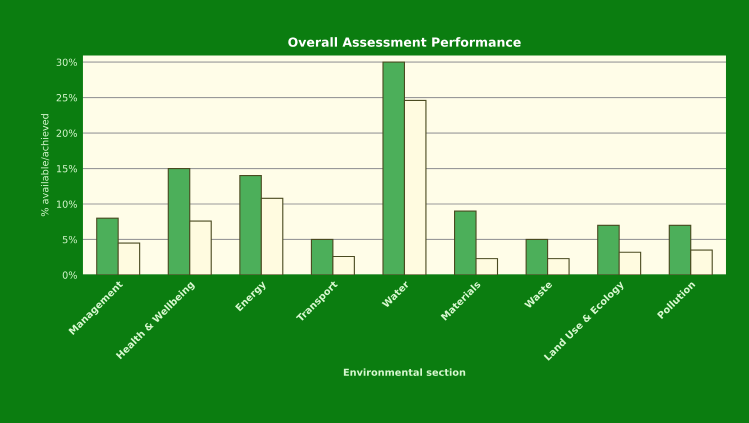 The image size is (749, 423). What do you see at coordinates (66, 98) in the screenshot?
I see `y-tick-label: 25%` at bounding box center [66, 98].